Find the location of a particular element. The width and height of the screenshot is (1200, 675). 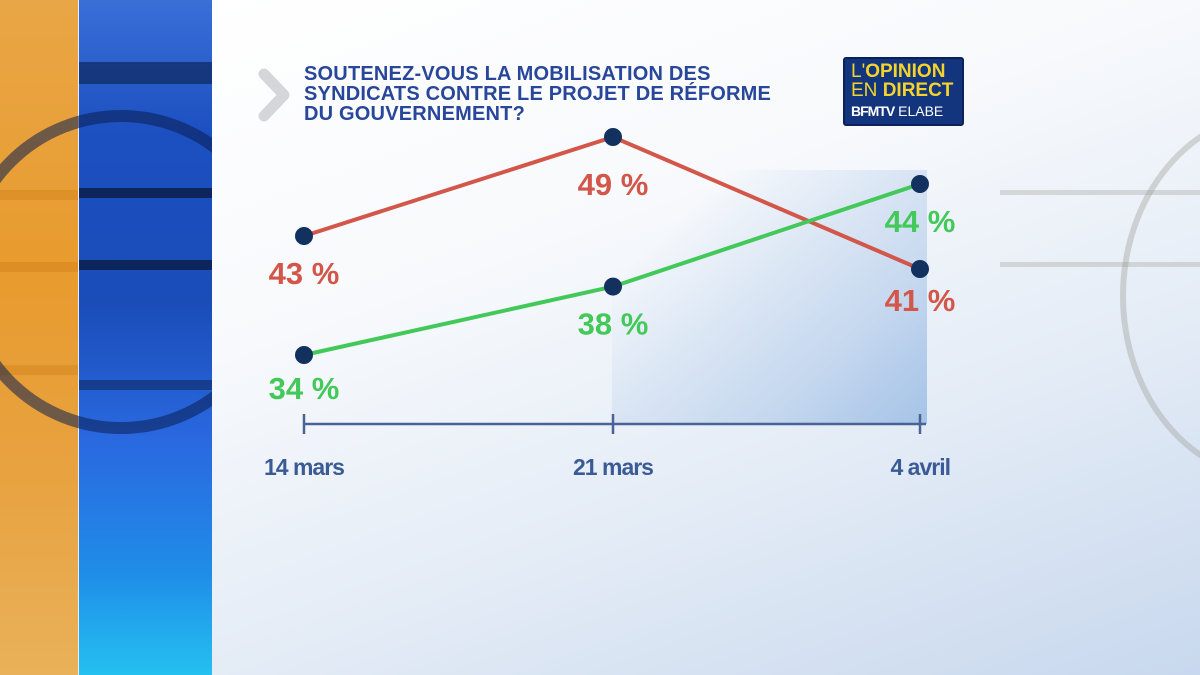

title-line: SYNDICATS CONTRE LE PROJET DE RÉFORME is located at coordinates (538, 94).